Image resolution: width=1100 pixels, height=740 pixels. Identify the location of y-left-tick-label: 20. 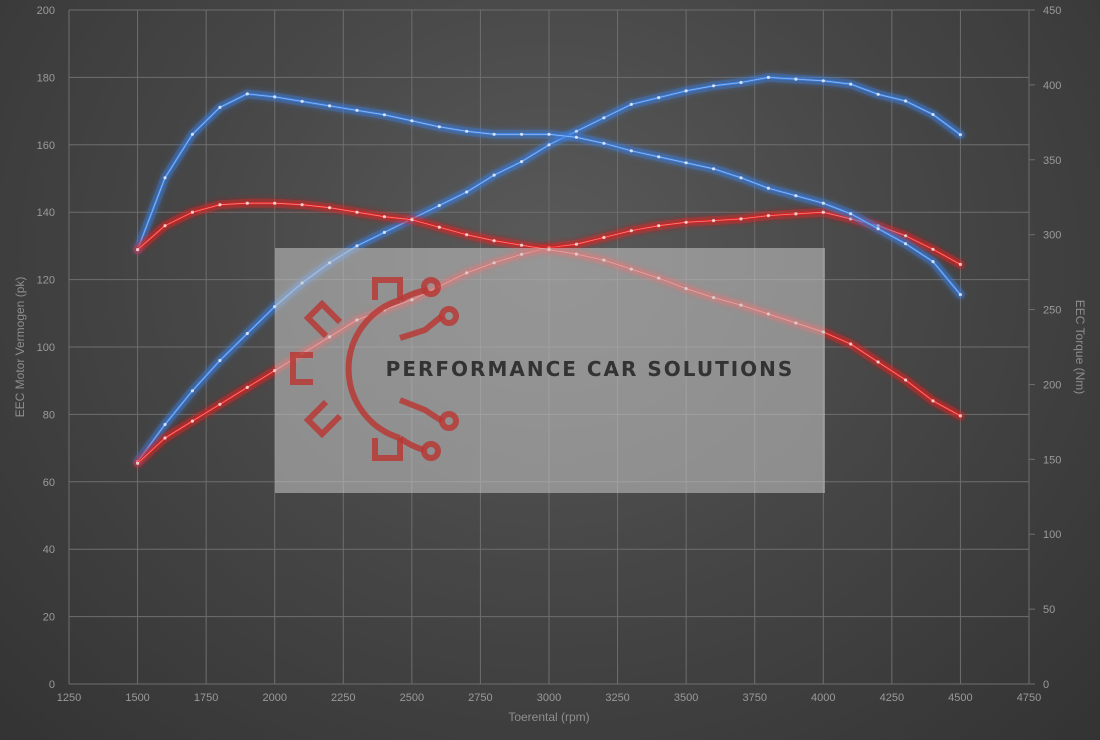
(49, 618).